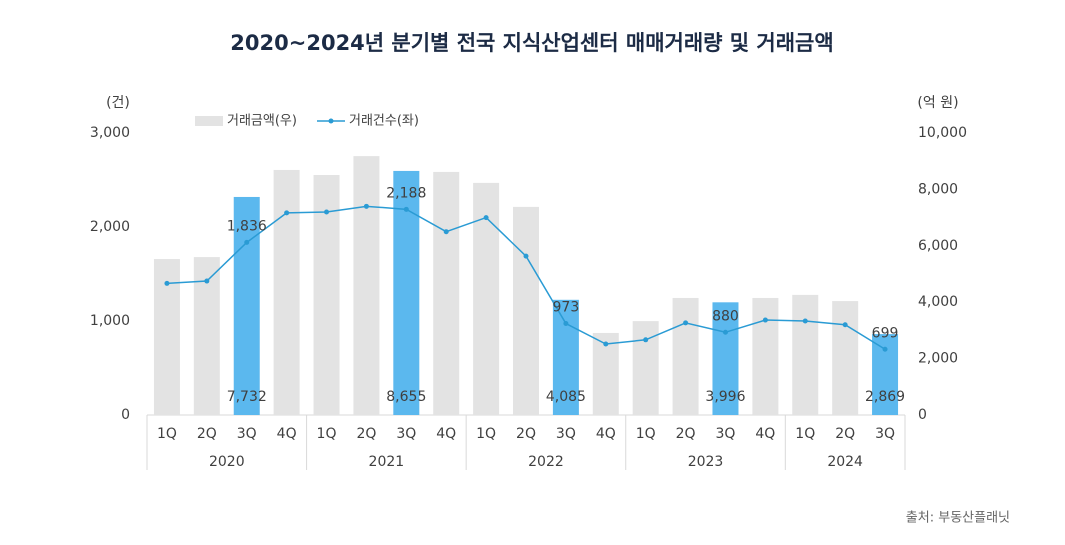  I want to click on y2-tick-label: 8,000, so click(938, 189).